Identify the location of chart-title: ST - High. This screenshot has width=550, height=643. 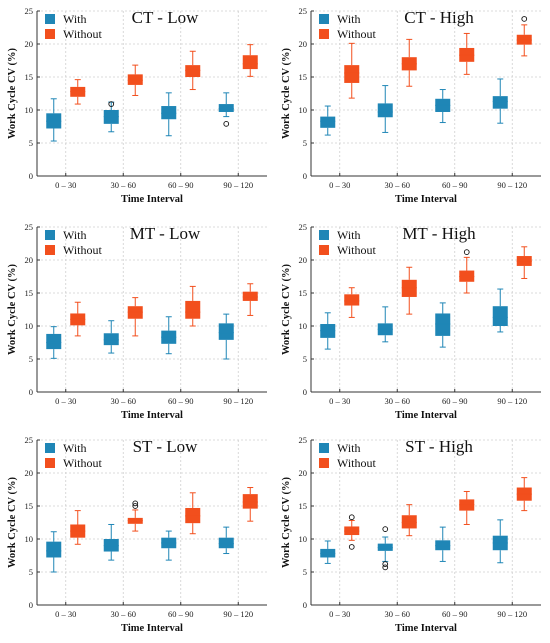
(439, 446).